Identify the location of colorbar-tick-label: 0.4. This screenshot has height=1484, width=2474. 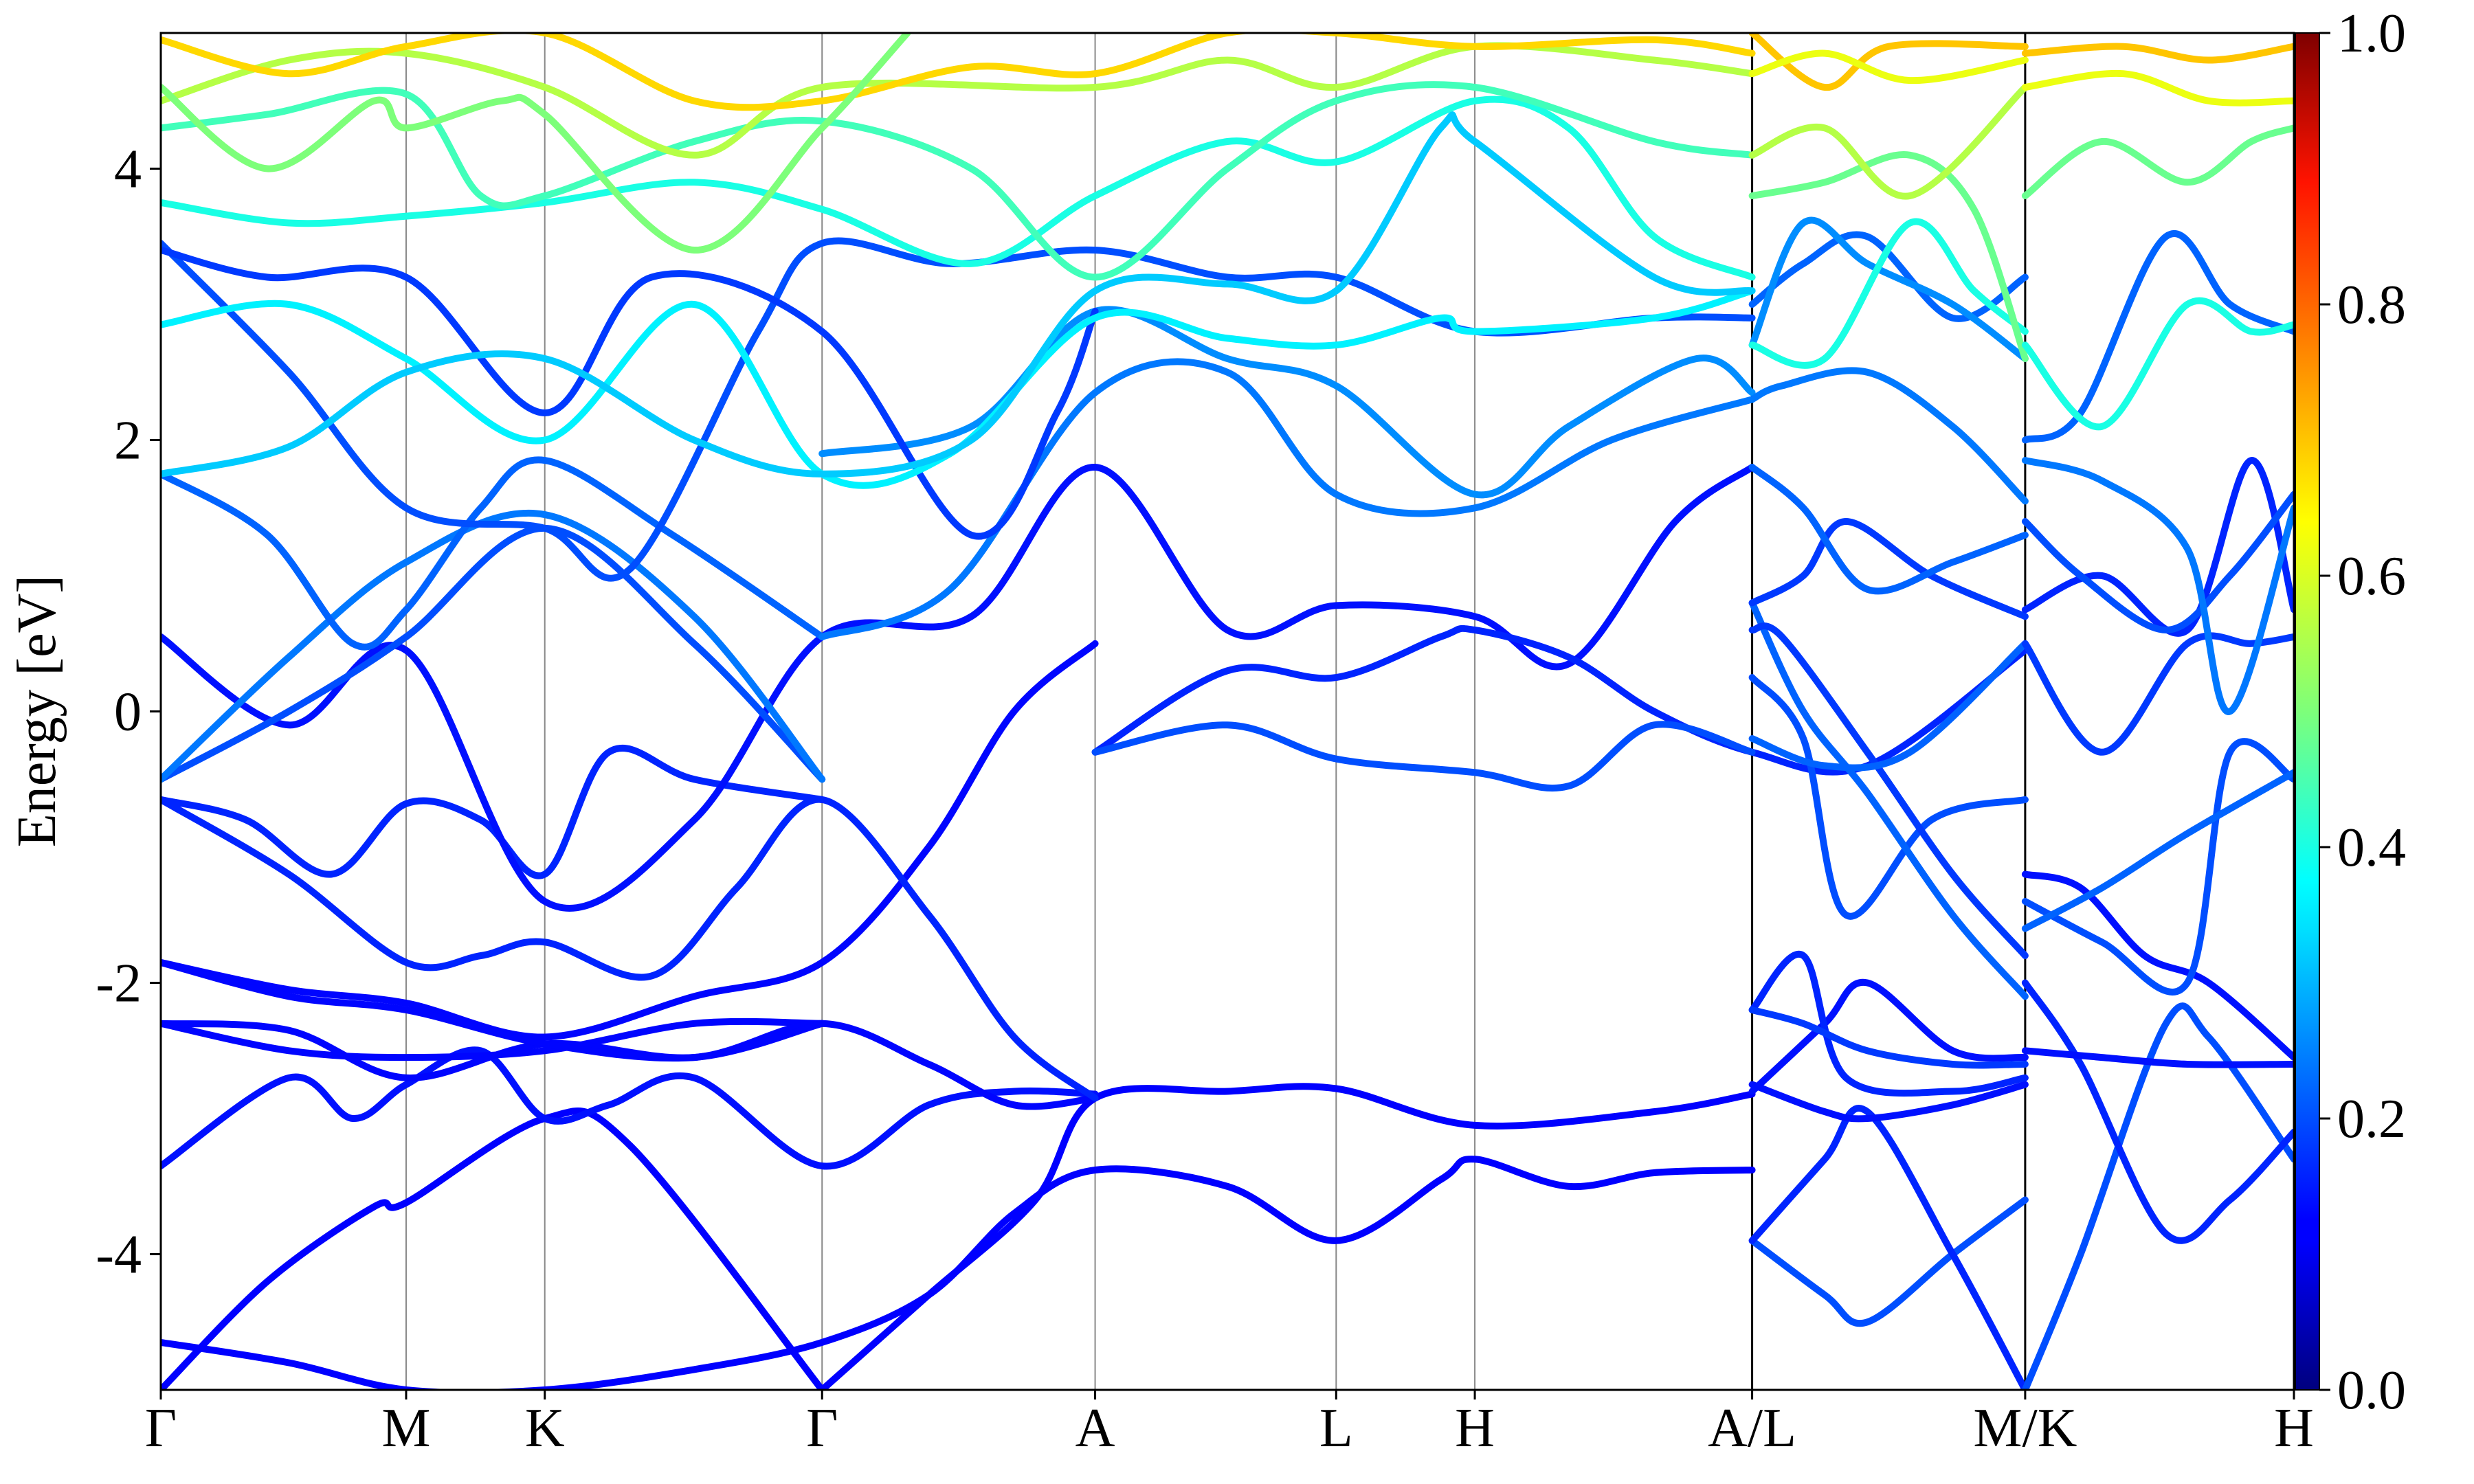
(2371, 848).